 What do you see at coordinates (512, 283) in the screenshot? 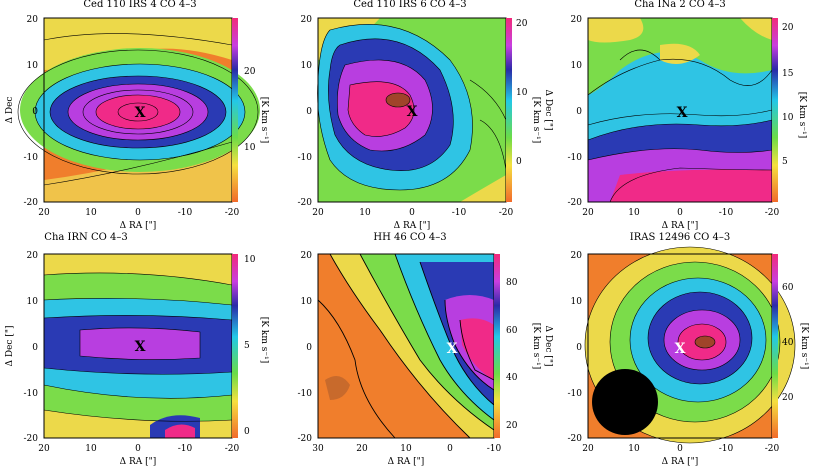
I see `cbar-tick: 80` at bounding box center [512, 283].